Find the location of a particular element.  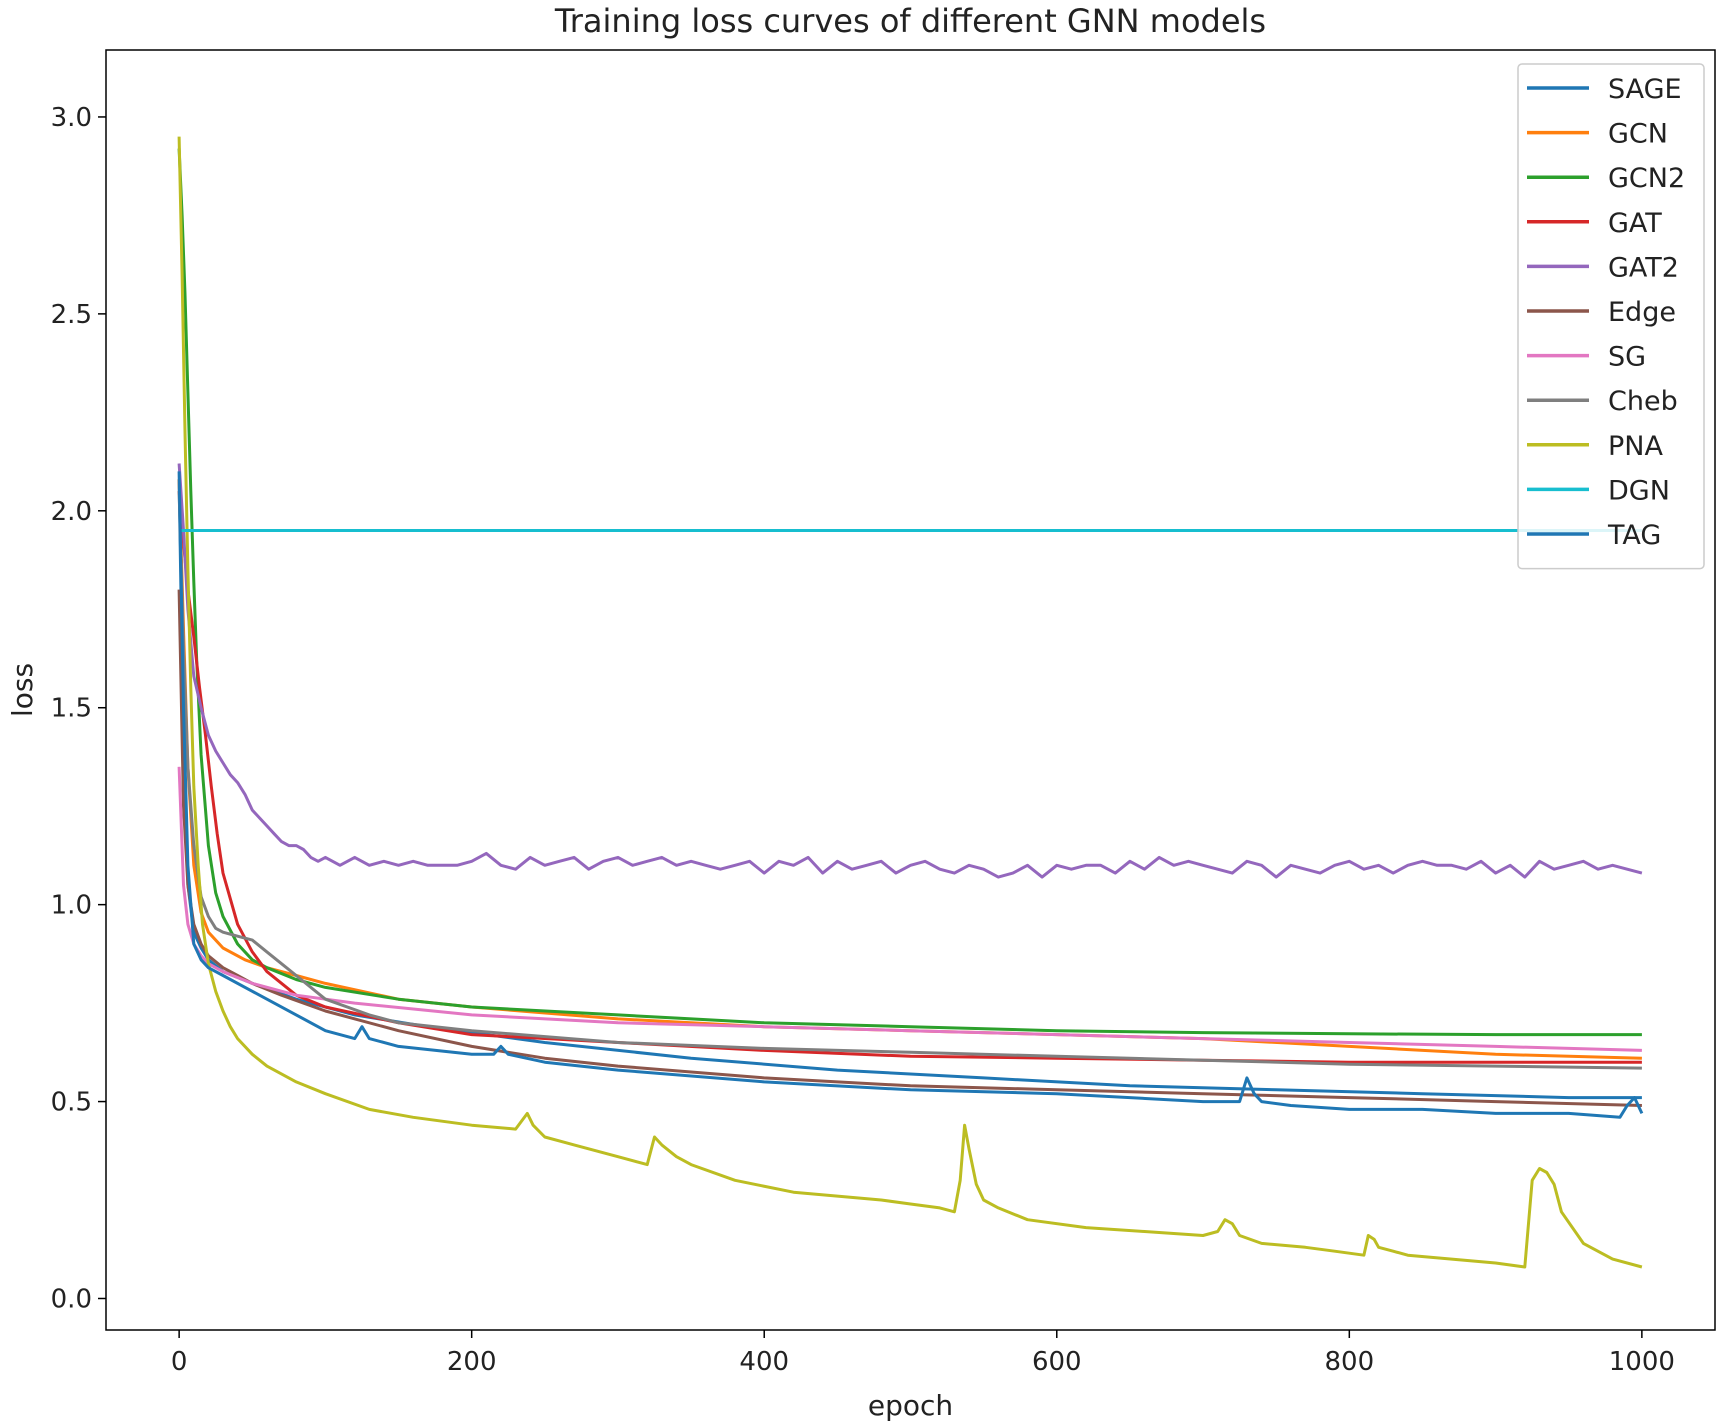

y-tick-label: 1.5 is located at coordinates (71, 709).